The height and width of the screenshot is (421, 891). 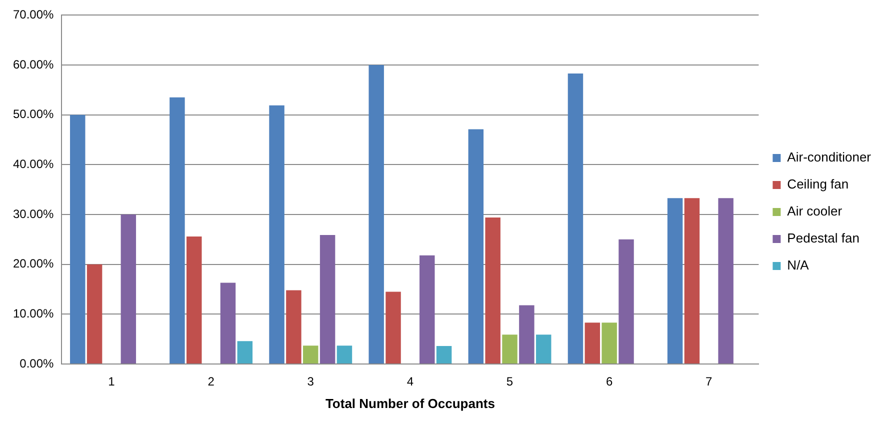 What do you see at coordinates (823, 238) in the screenshot?
I see `legend-label: Pedestal fan` at bounding box center [823, 238].